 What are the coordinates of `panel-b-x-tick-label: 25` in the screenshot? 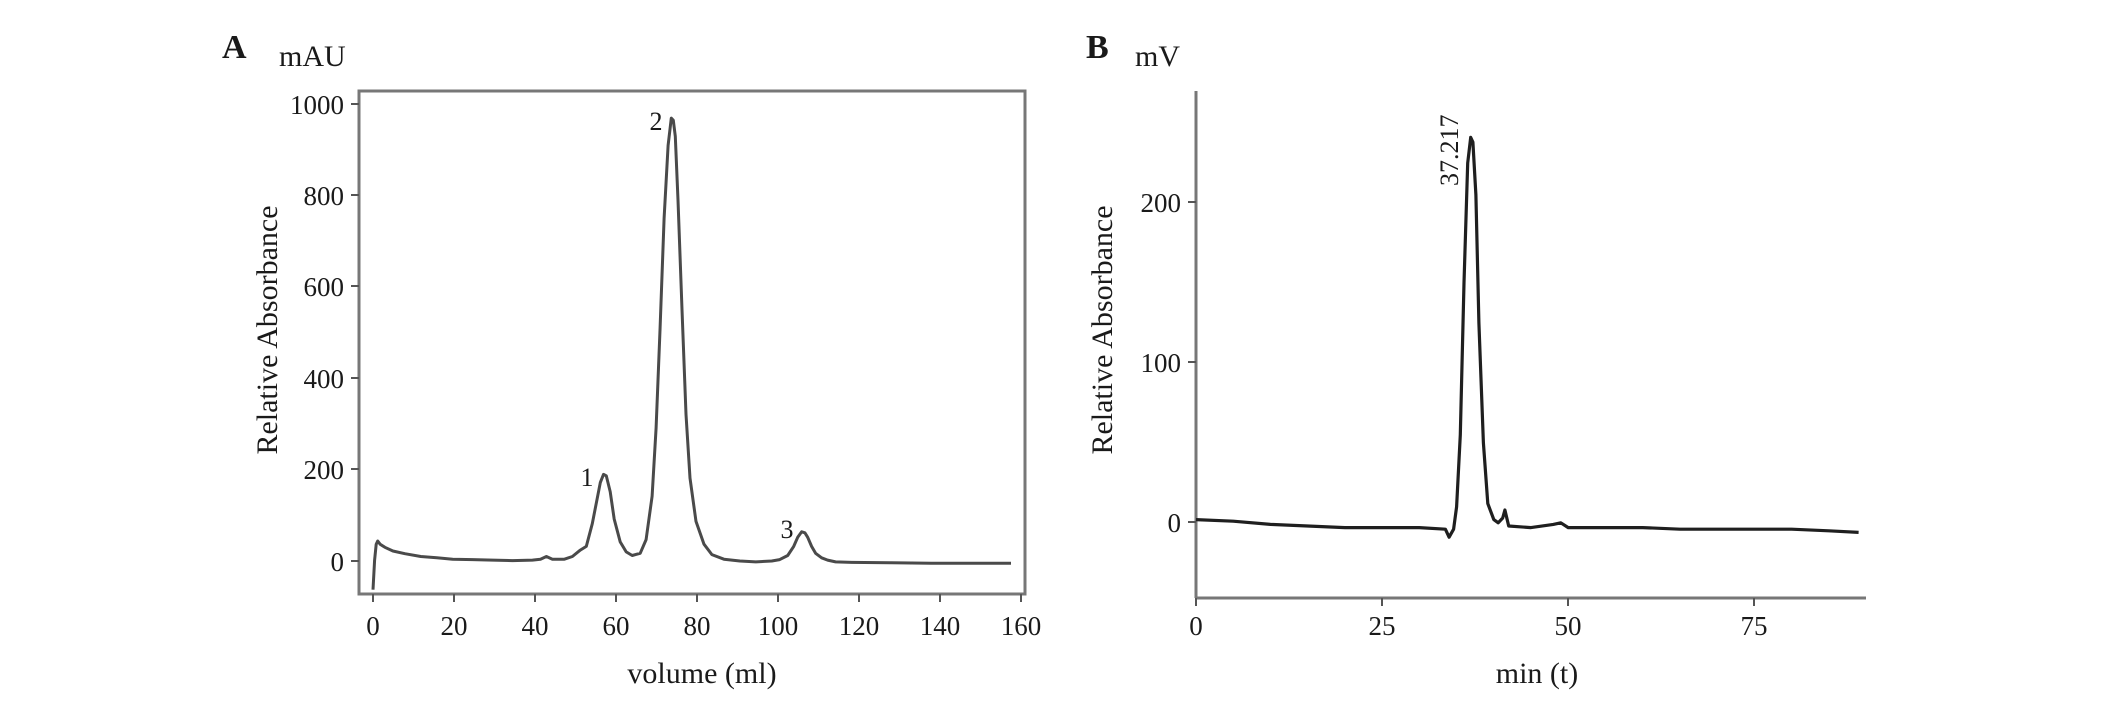 It's located at (1382, 626).